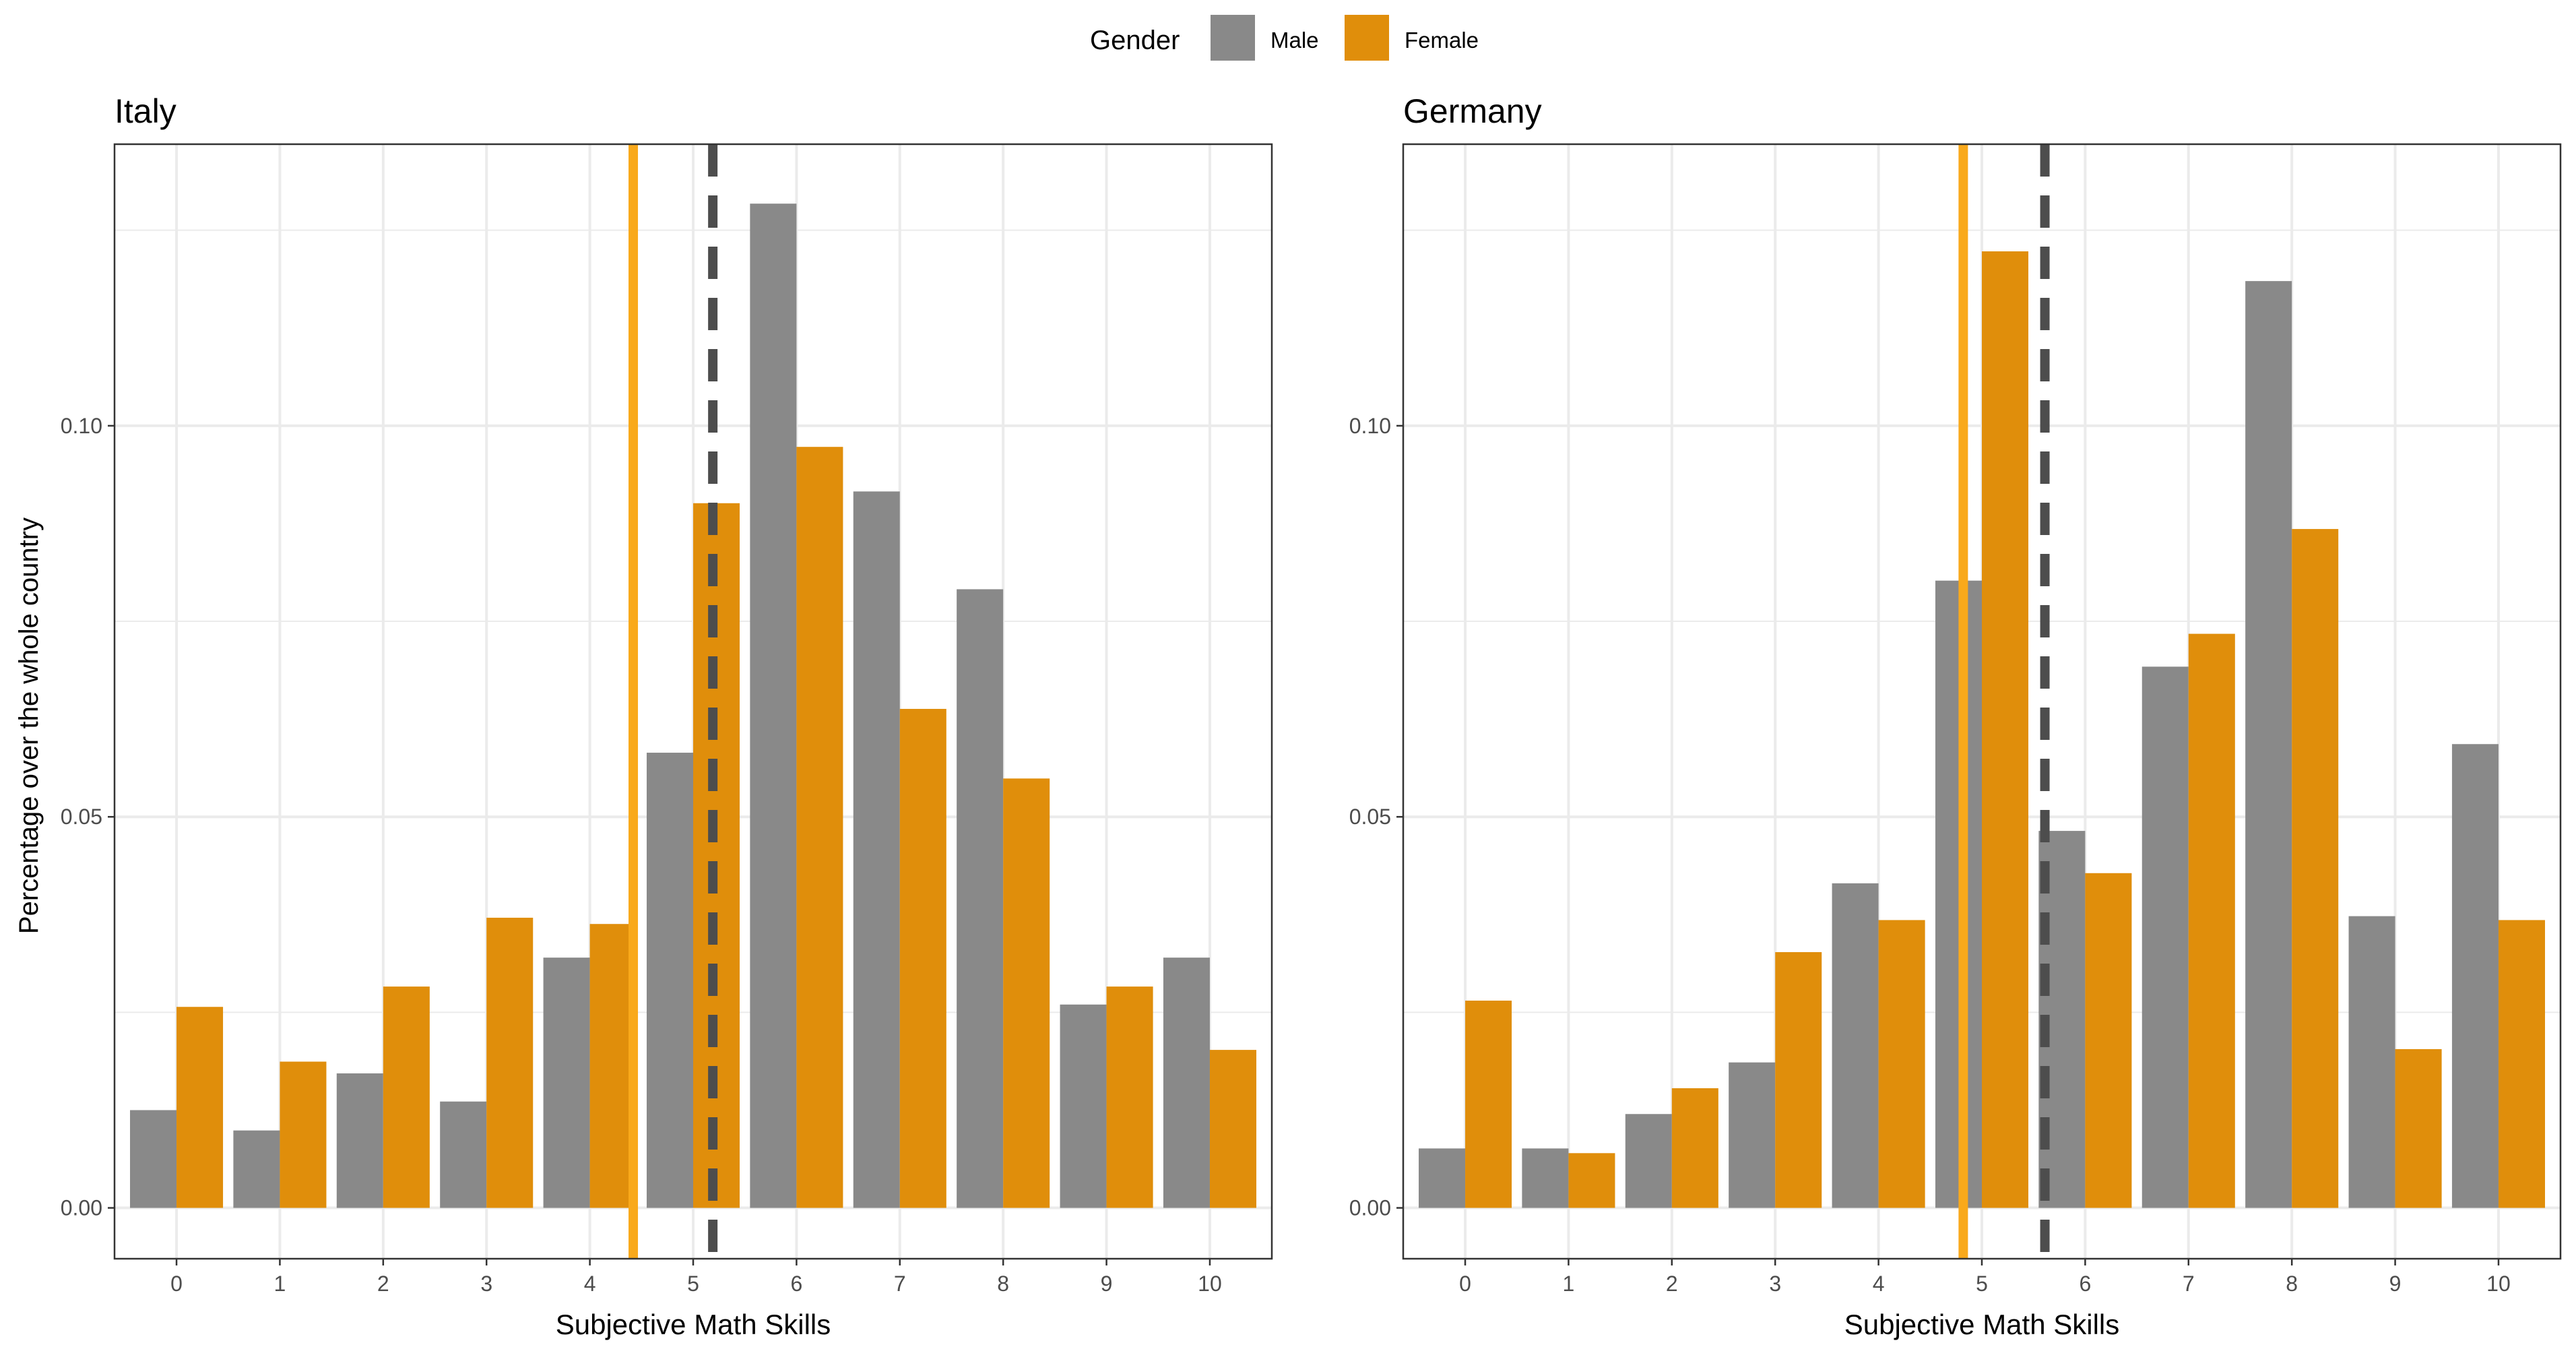 This screenshot has height=1347, width=2576. What do you see at coordinates (1473, 111) in the screenshot?
I see `panel-title: Germany` at bounding box center [1473, 111].